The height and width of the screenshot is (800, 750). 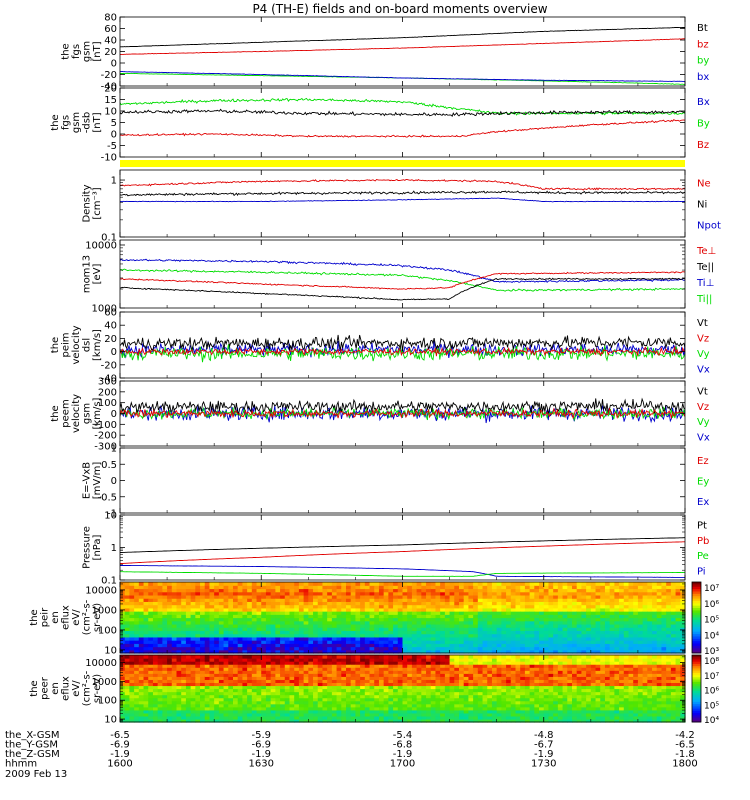 What do you see at coordinates (110, 100) in the screenshot?
I see `y-tick-label: 15` at bounding box center [110, 100].